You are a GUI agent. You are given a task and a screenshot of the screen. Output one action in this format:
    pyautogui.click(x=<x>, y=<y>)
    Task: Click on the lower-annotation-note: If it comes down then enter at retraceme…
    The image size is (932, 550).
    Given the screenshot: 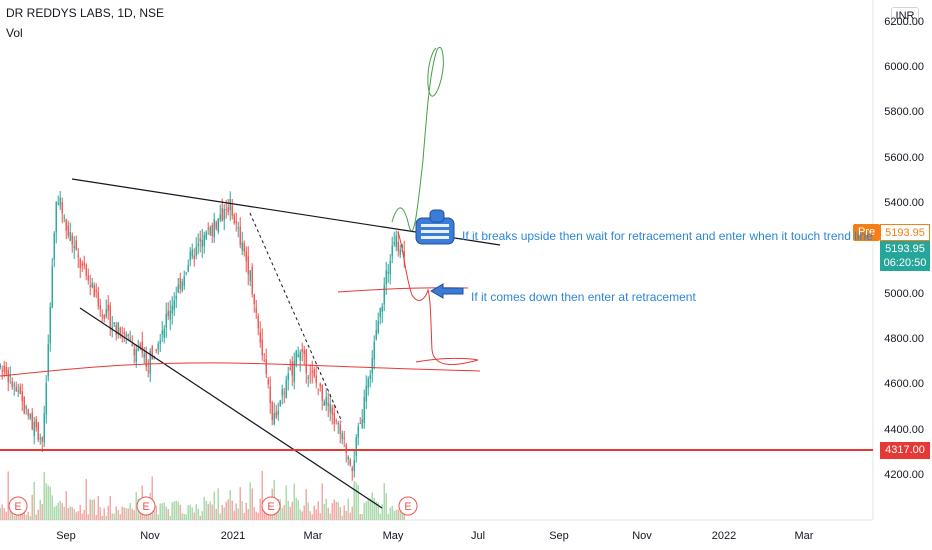 What is the action you would take?
    pyautogui.click(x=583, y=297)
    